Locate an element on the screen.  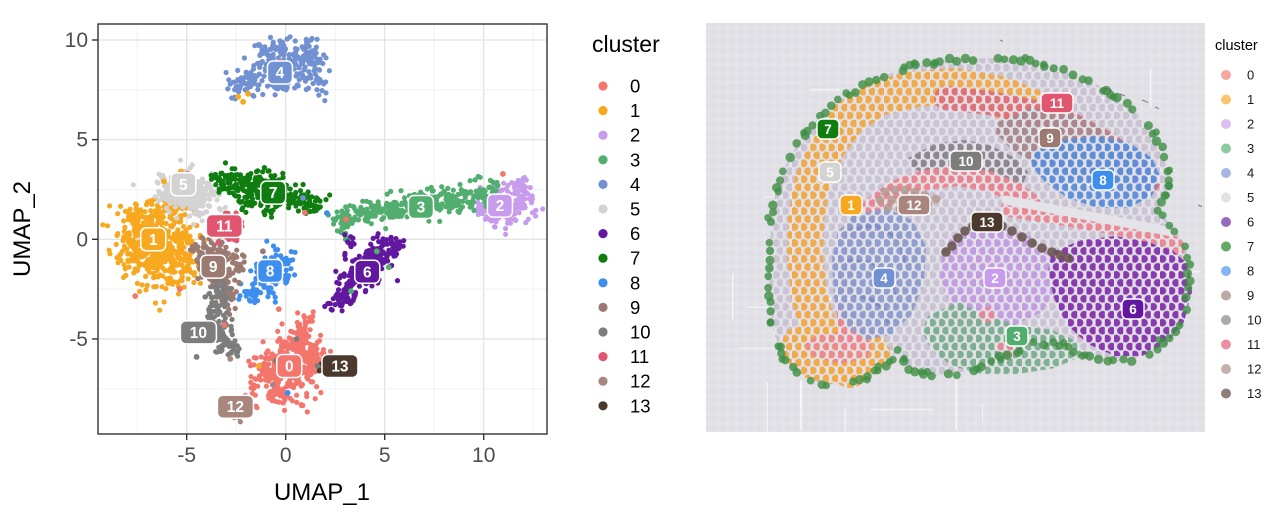
region-patch-0-in3b is located at coordinates (987, 315).